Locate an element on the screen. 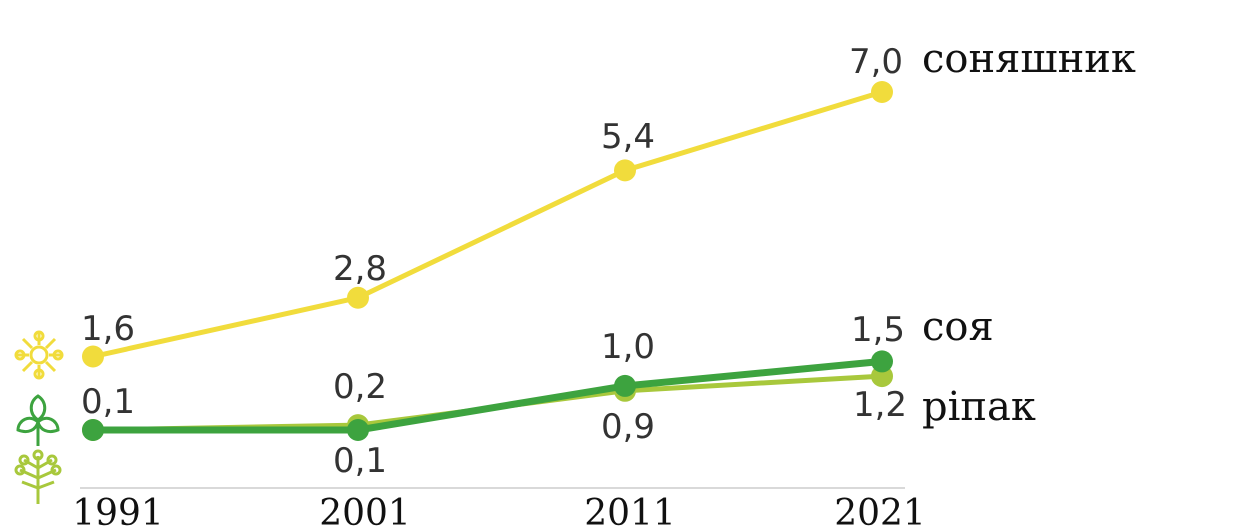 The image size is (1240, 530). rapeseed-icon is located at coordinates (38, 476).